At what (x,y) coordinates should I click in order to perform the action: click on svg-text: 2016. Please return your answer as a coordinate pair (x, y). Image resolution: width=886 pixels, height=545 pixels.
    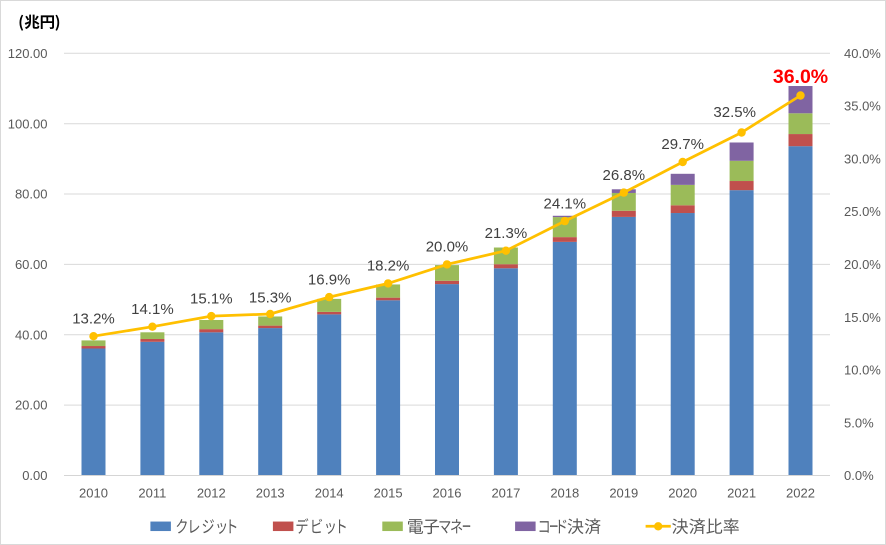
    Looking at the image, I should click on (447, 493).